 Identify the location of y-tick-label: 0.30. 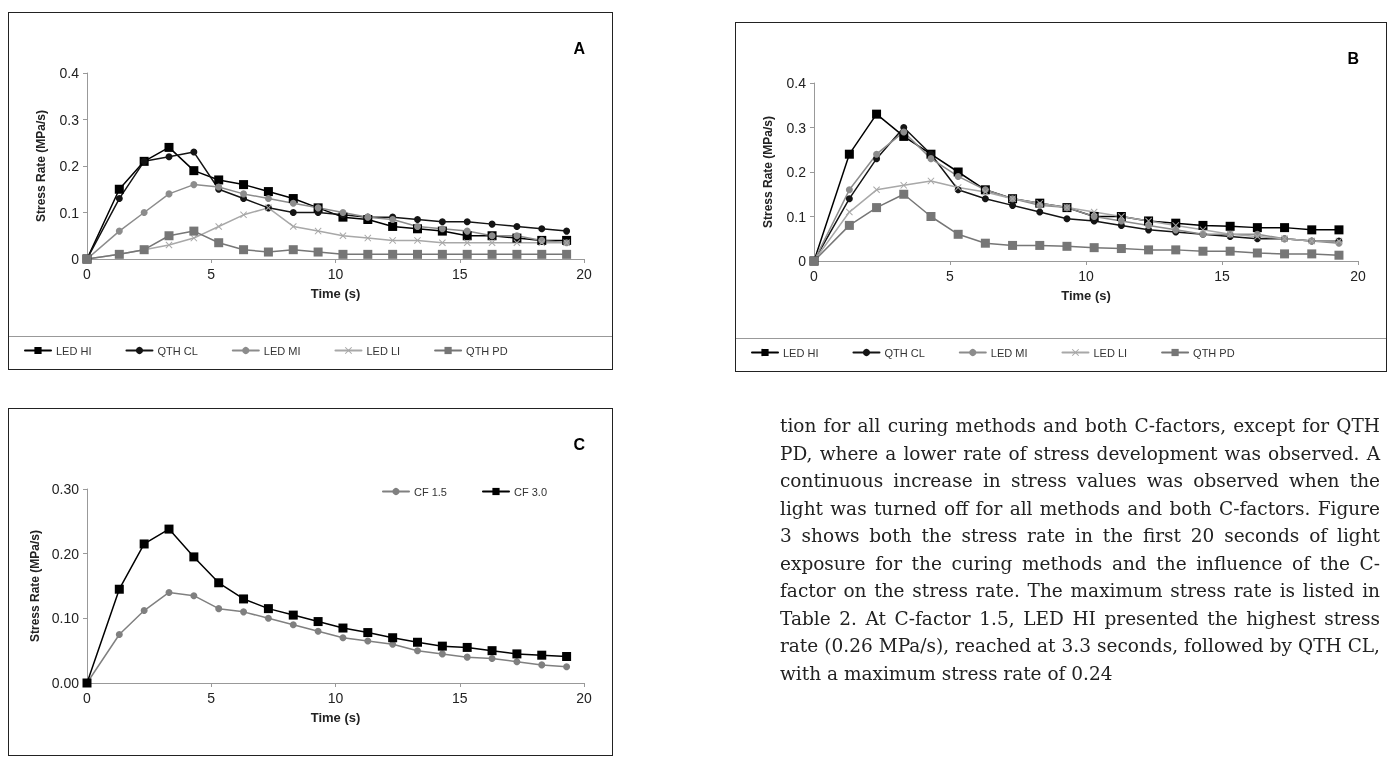
(65, 489).